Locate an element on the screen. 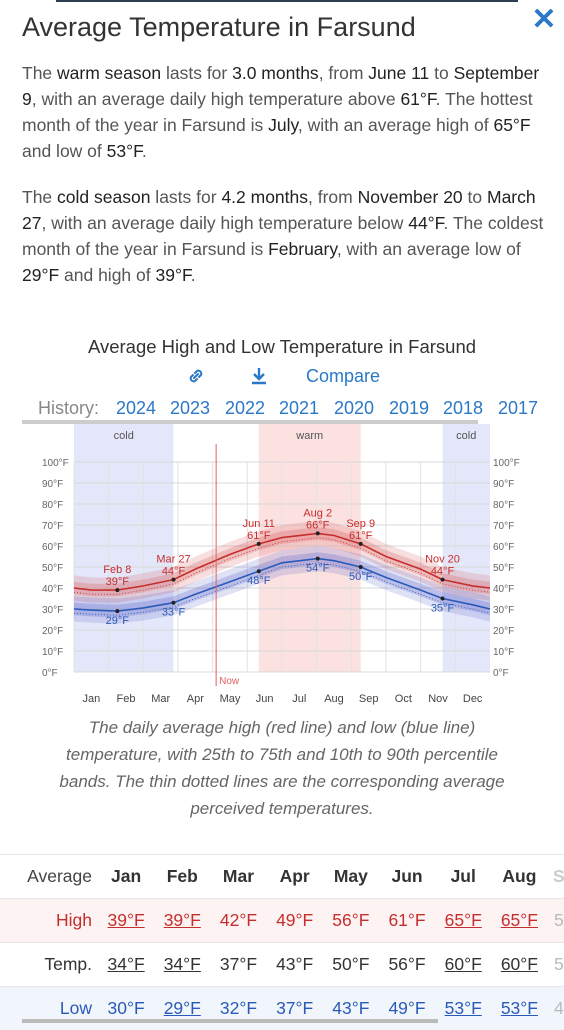  row-label-temp: Temp. is located at coordinates (49, 965).